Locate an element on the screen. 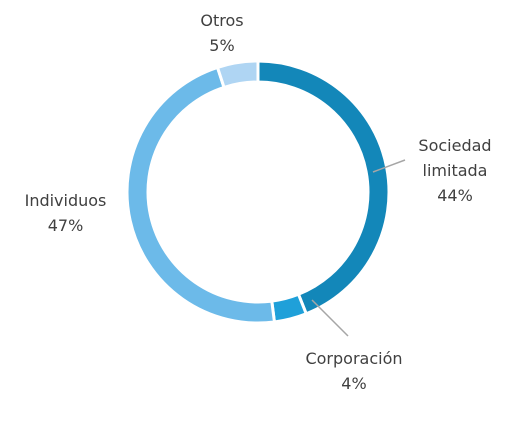  category-label: Individuos is located at coordinates (65, 200).